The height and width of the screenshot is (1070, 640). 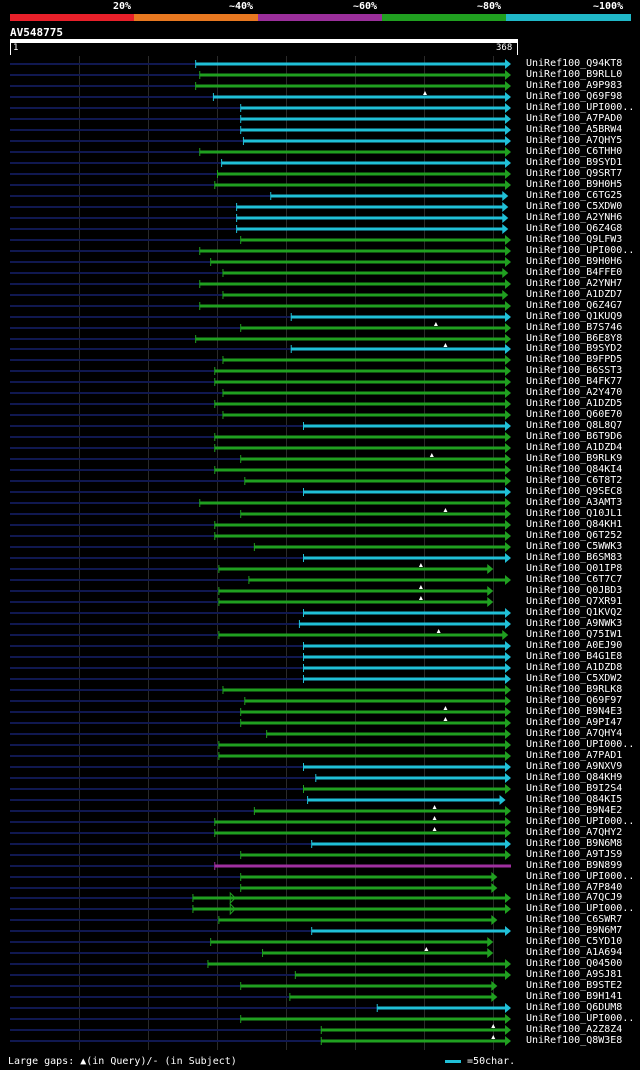 I want to click on hit-label: UniRef100_Q69F97, so click(x=574, y=700).